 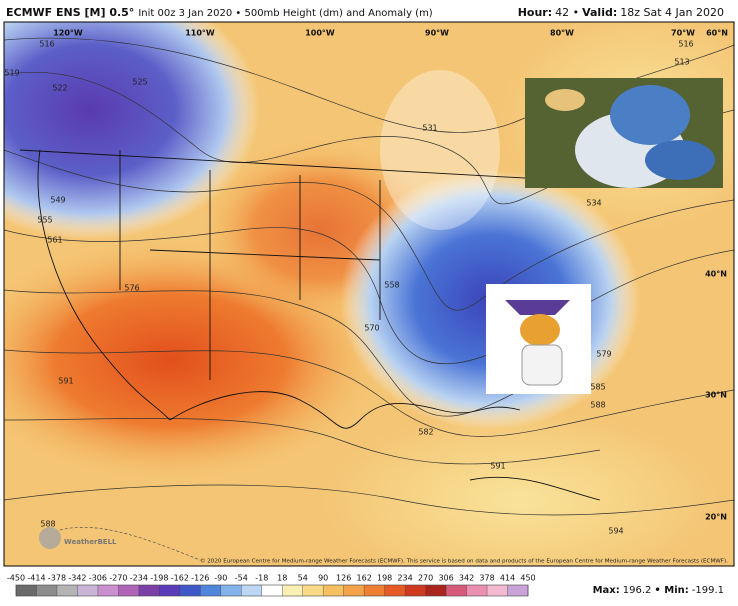 I want to click on colorbar-tick-label: -450, so click(x=16, y=578).